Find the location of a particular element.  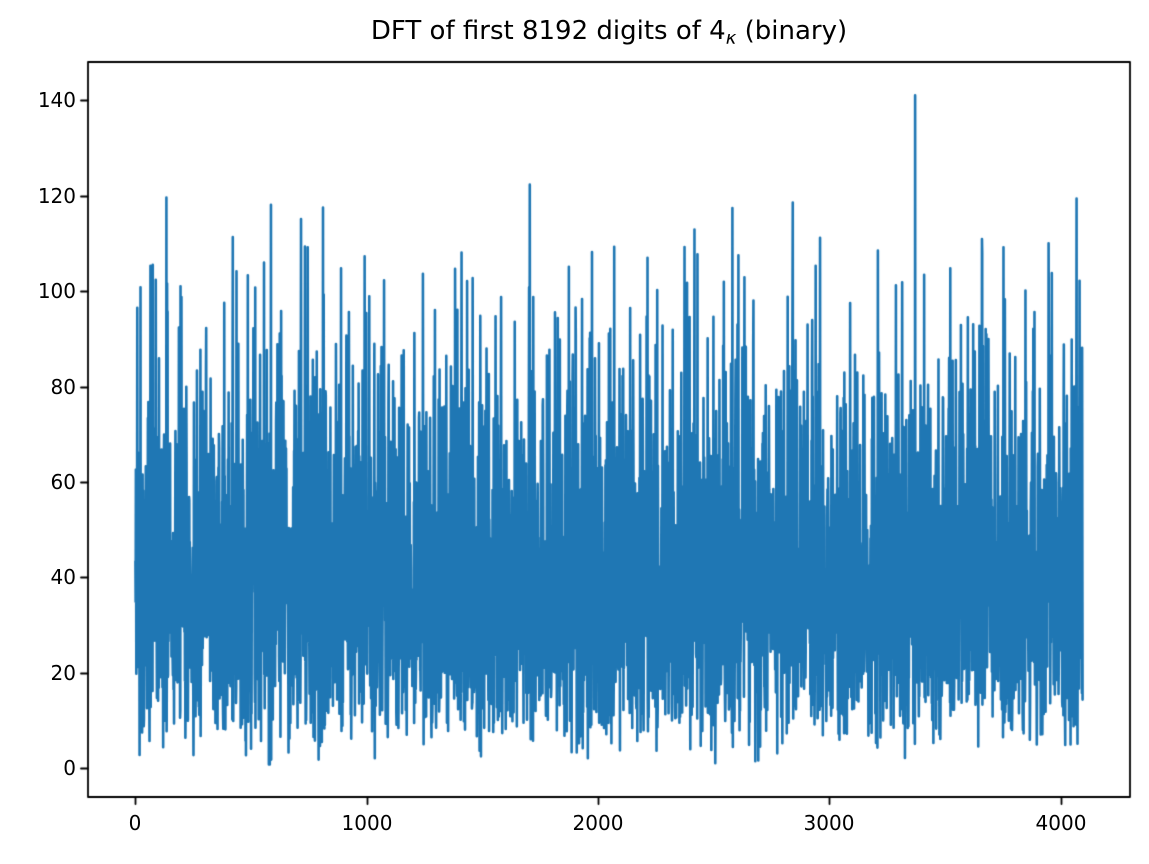

y-tick-label: 40 is located at coordinates (63, 577).